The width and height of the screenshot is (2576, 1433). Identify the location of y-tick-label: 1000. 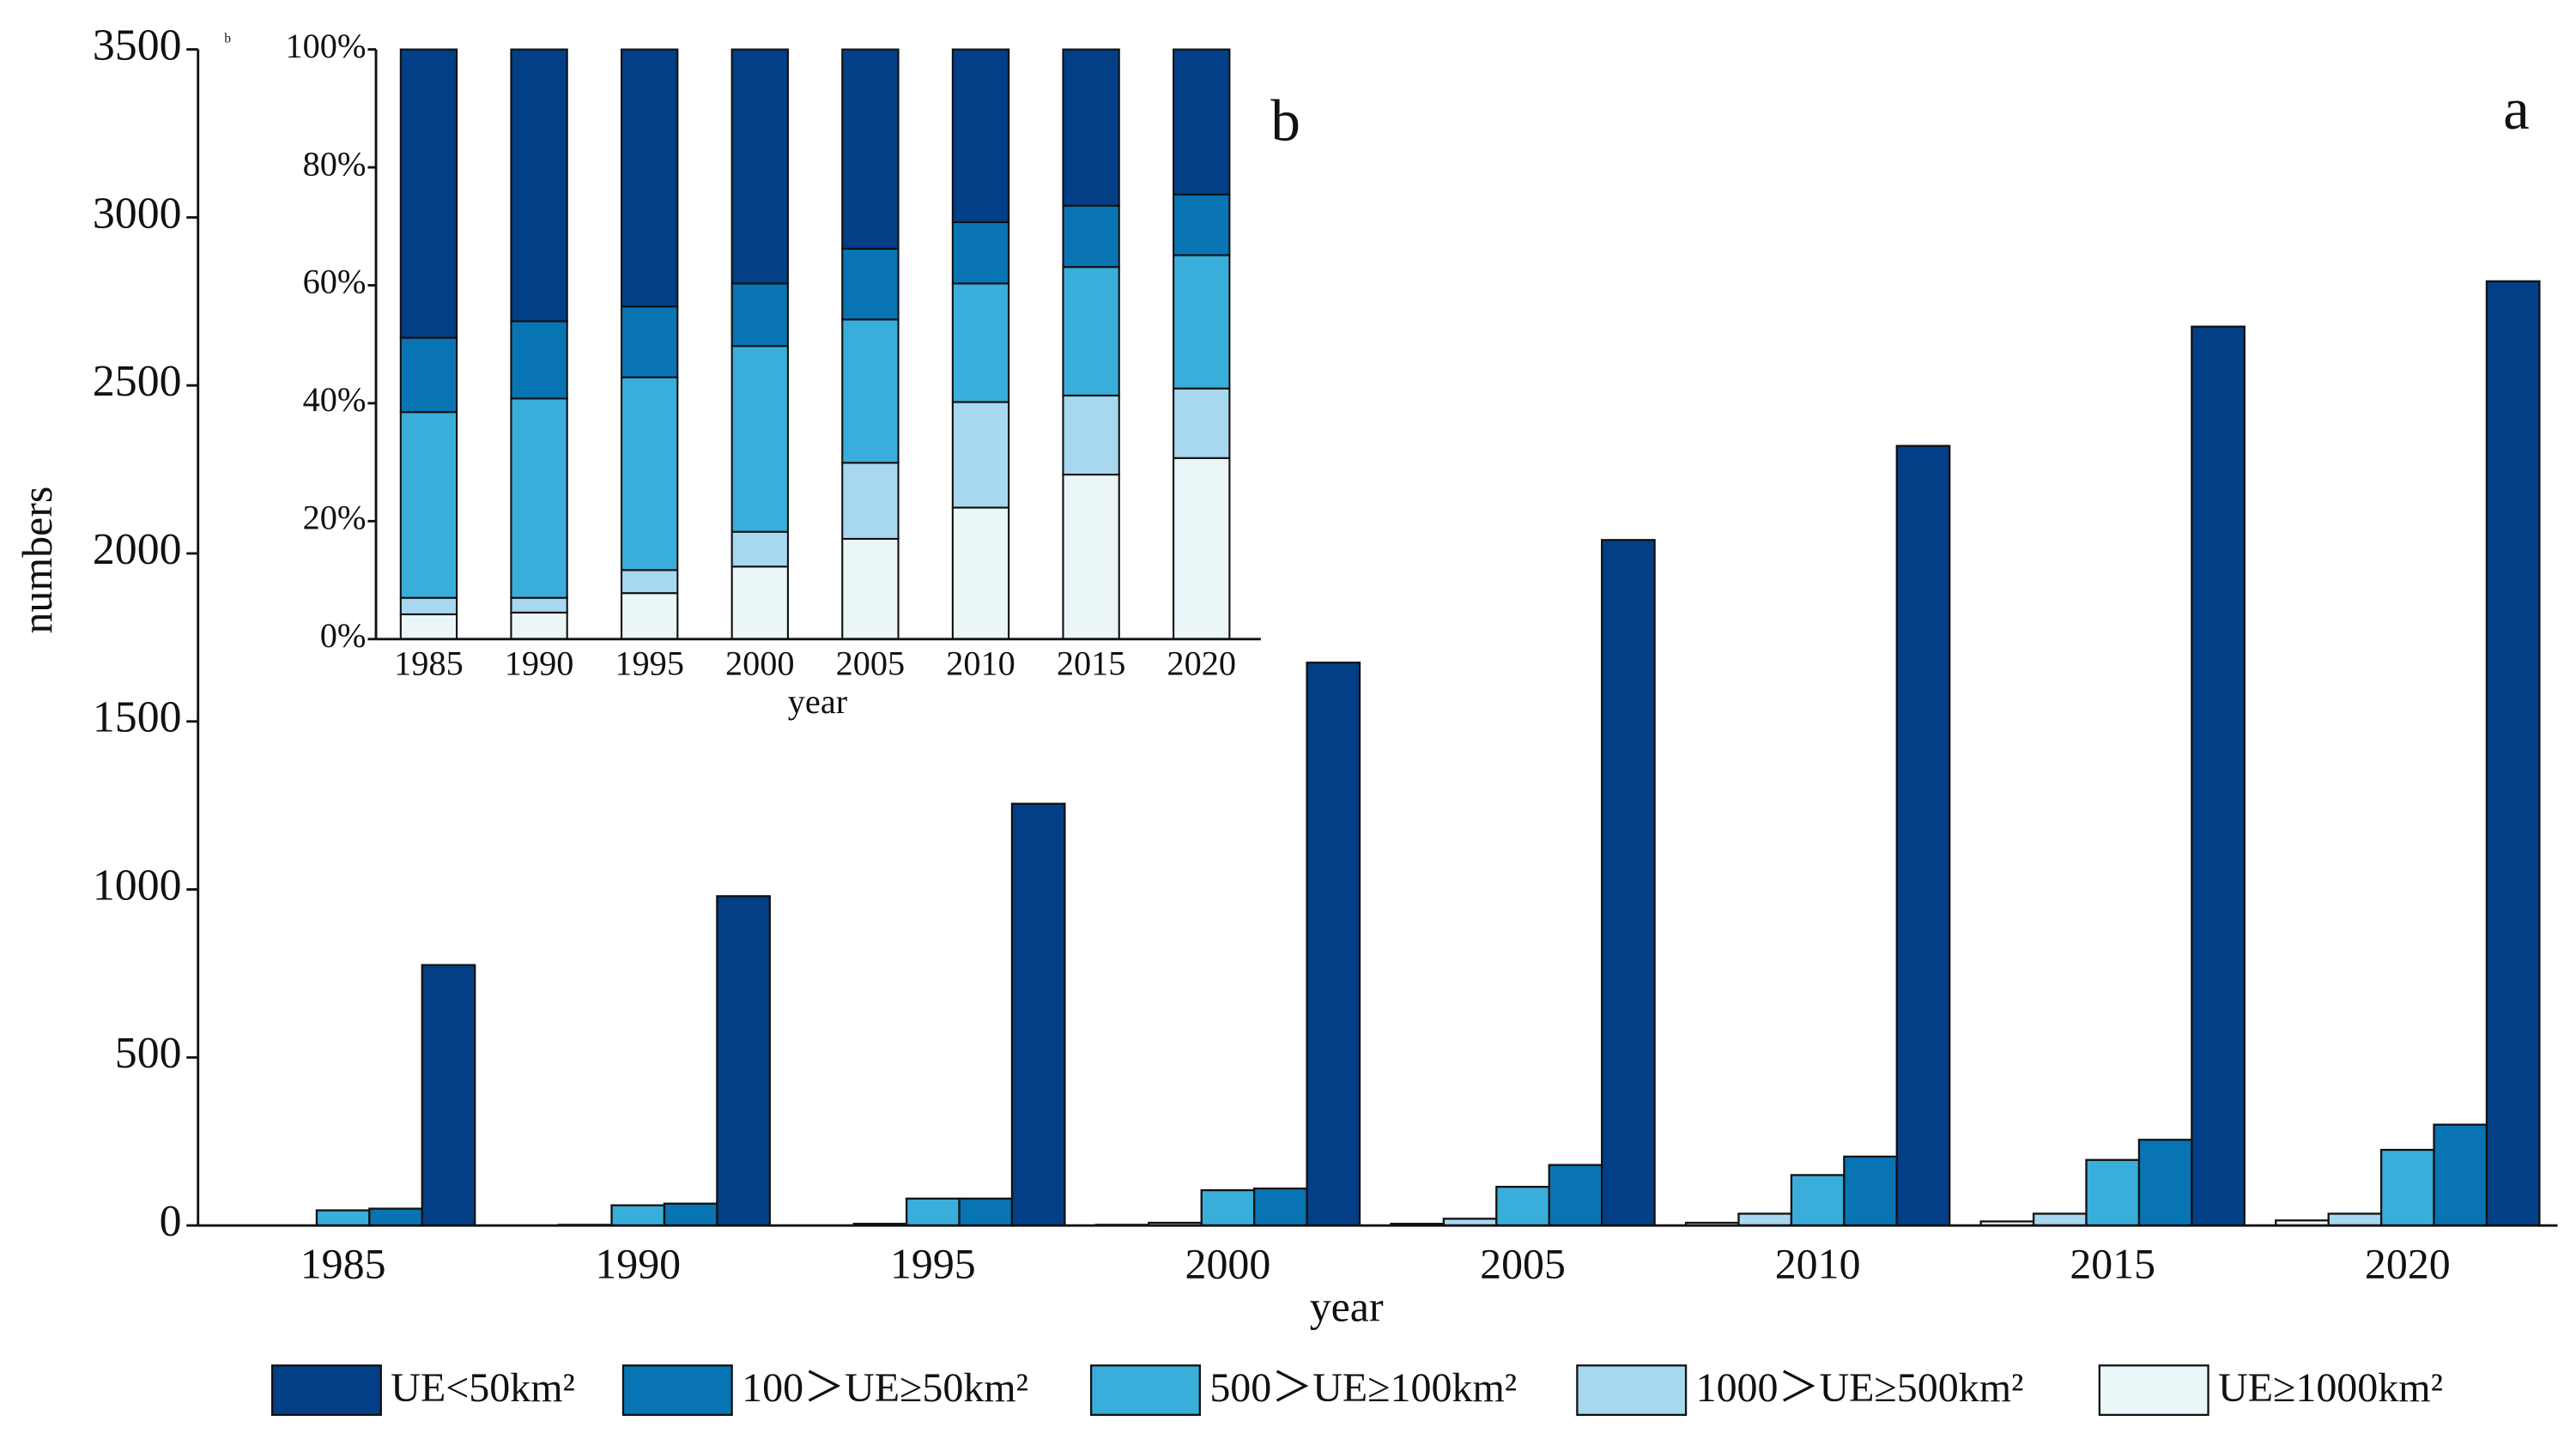
(137, 885).